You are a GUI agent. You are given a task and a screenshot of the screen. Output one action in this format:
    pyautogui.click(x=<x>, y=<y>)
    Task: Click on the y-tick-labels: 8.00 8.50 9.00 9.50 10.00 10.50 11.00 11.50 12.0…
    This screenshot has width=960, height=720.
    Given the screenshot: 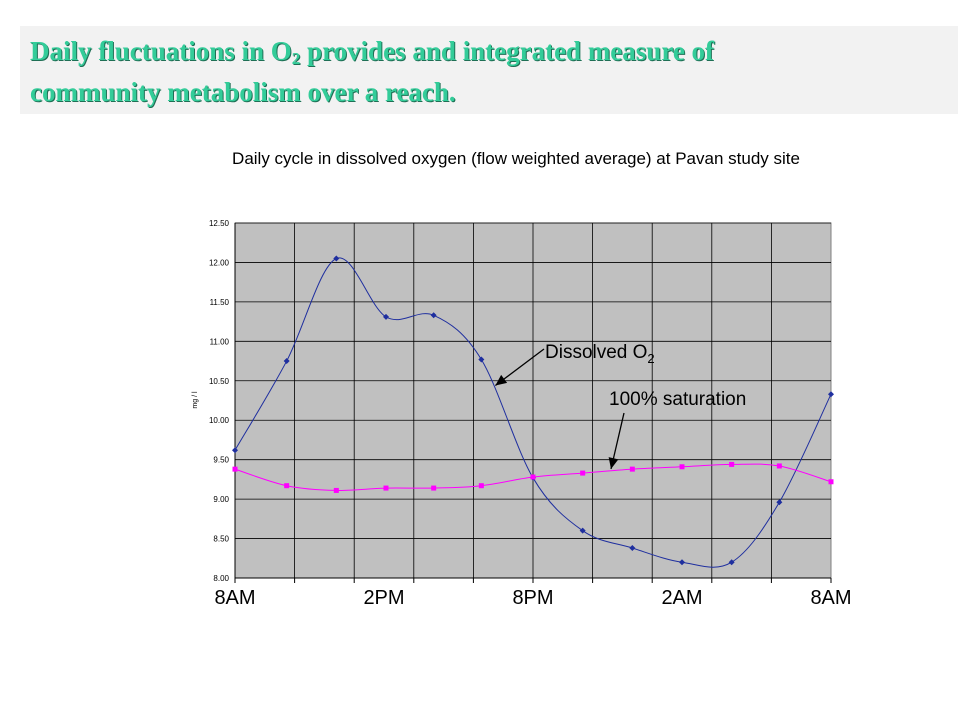 What is the action you would take?
    pyautogui.click(x=219, y=401)
    